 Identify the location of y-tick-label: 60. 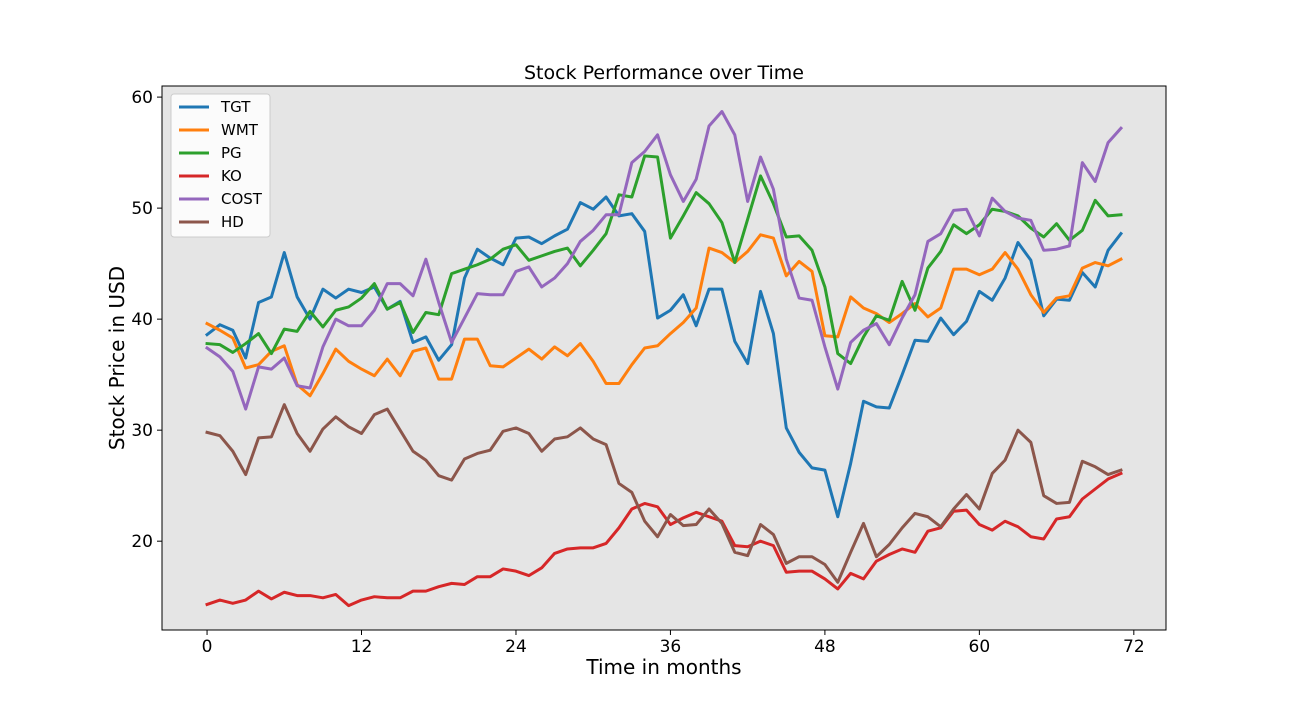
(142, 98).